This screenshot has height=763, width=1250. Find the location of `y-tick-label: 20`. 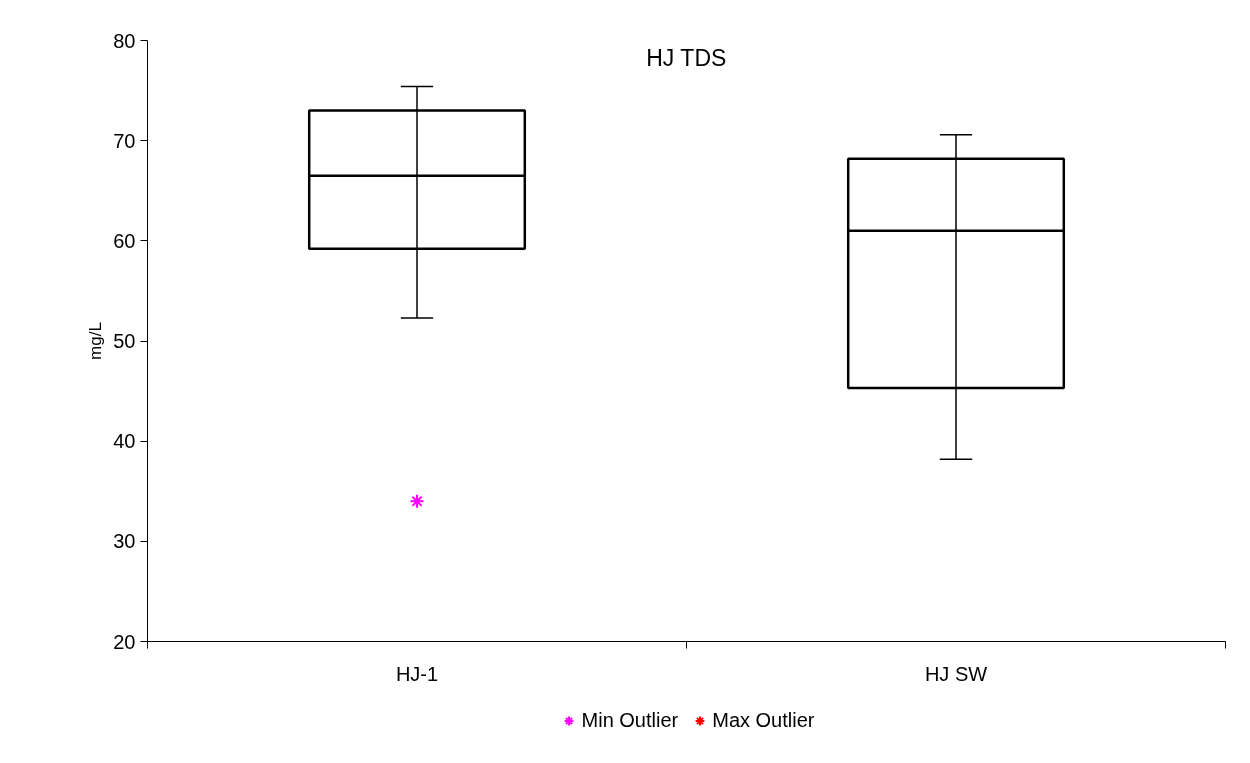

y-tick-label: 20 is located at coordinates (124, 641).